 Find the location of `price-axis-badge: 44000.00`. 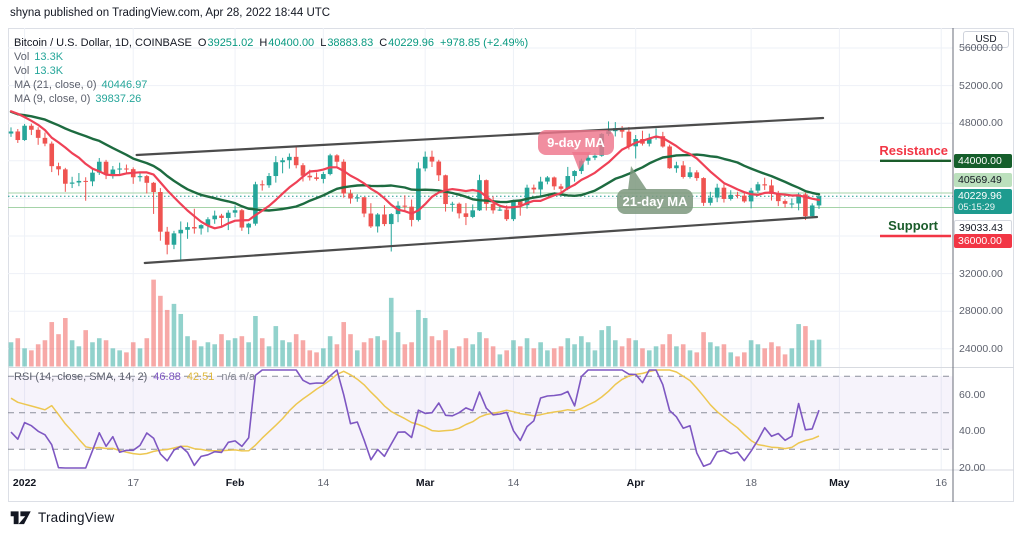

price-axis-badge: 44000.00 is located at coordinates (983, 160).